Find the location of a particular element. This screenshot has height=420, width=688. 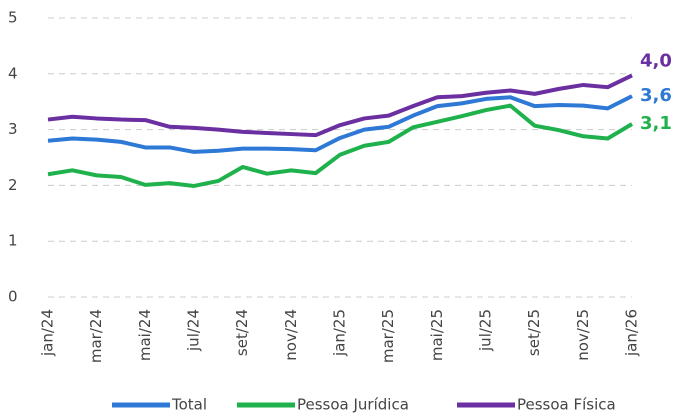

y-tick-label: 1 is located at coordinates (13, 241).